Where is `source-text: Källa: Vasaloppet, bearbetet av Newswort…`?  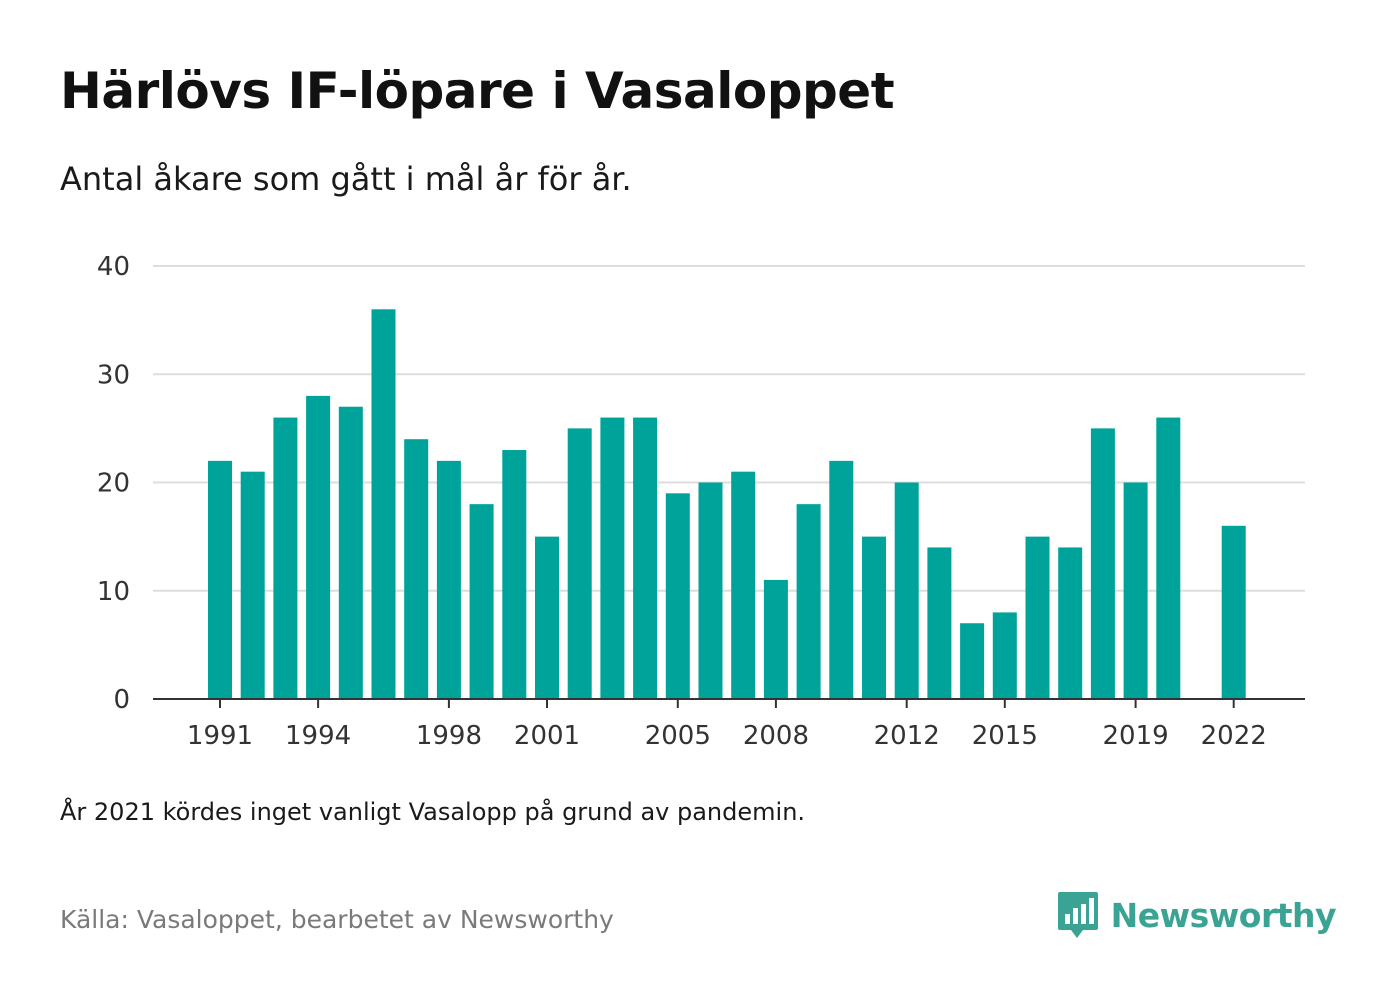 source-text: Källa: Vasaloppet, bearbetet av Newswort… is located at coordinates (337, 919).